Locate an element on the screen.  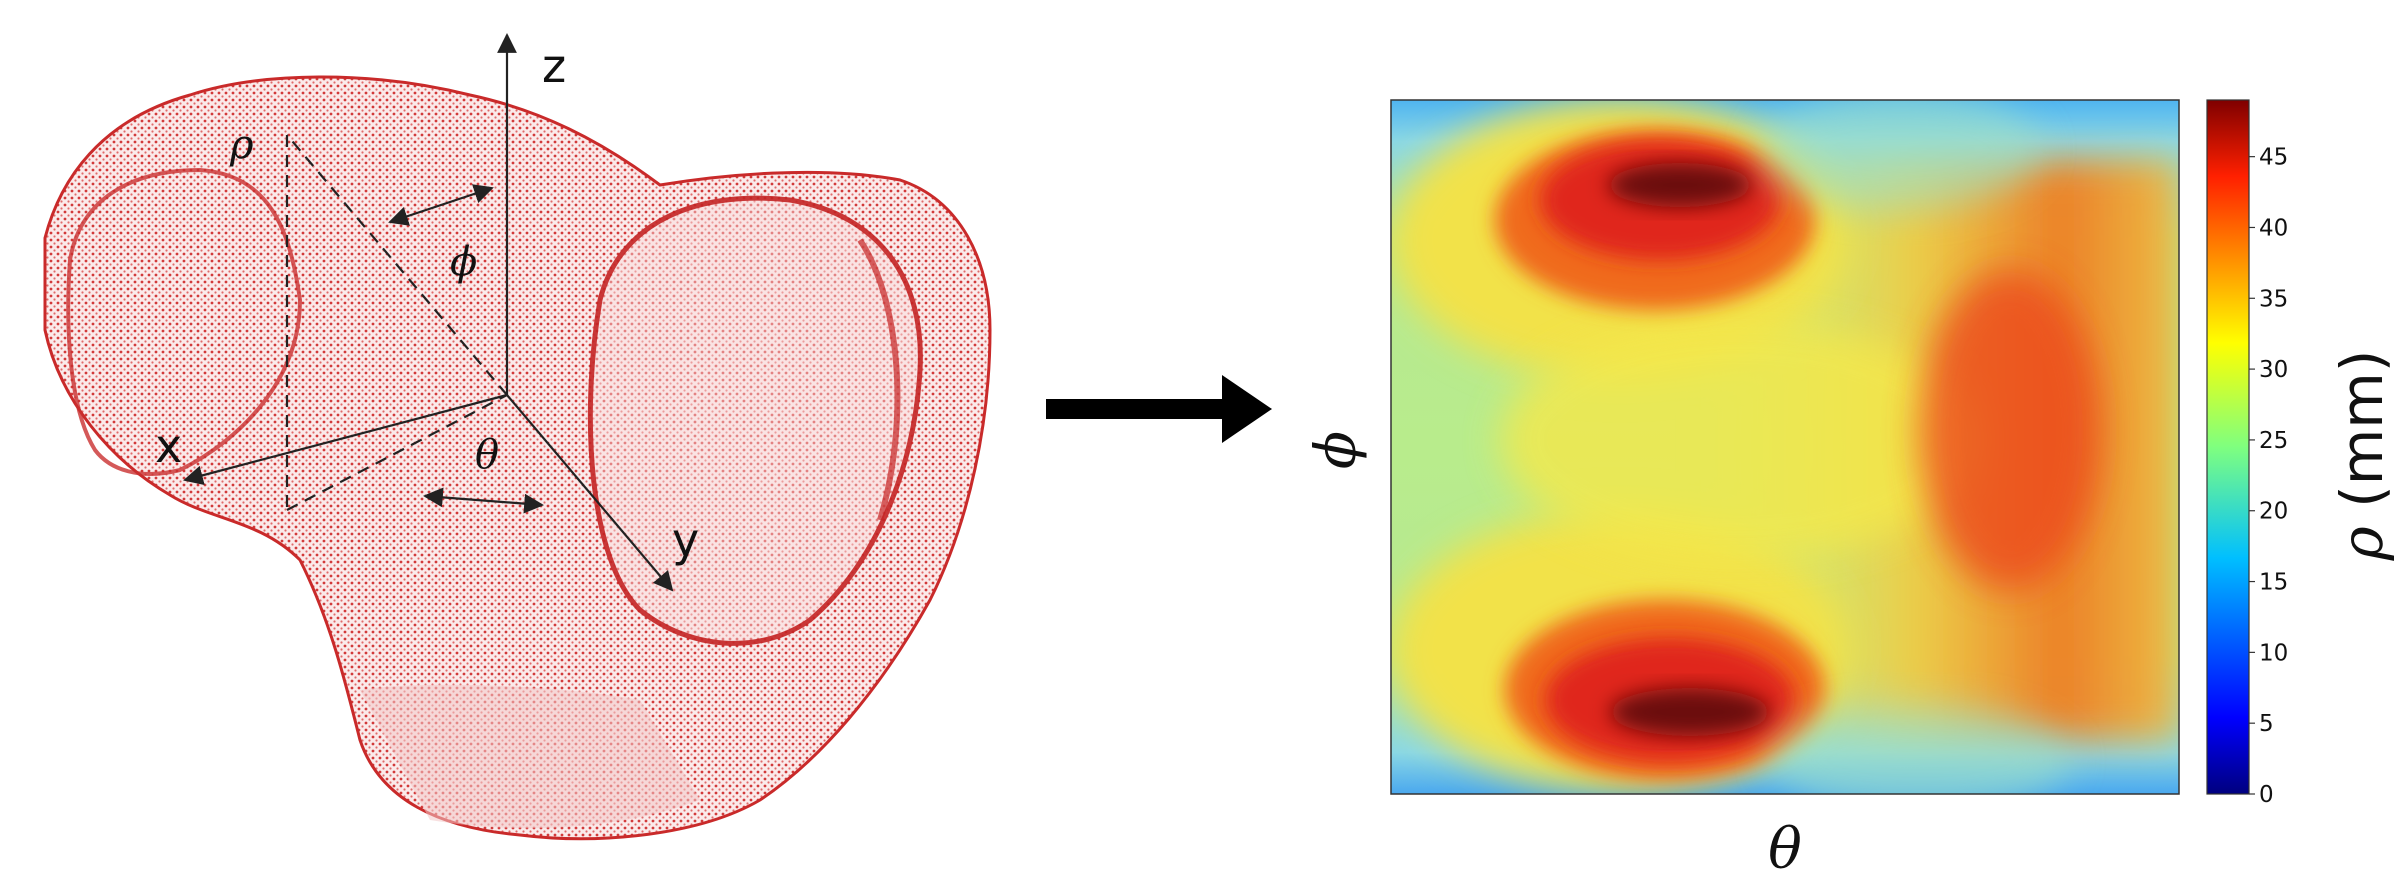
z-axis-label: z is located at coordinates (554, 66).